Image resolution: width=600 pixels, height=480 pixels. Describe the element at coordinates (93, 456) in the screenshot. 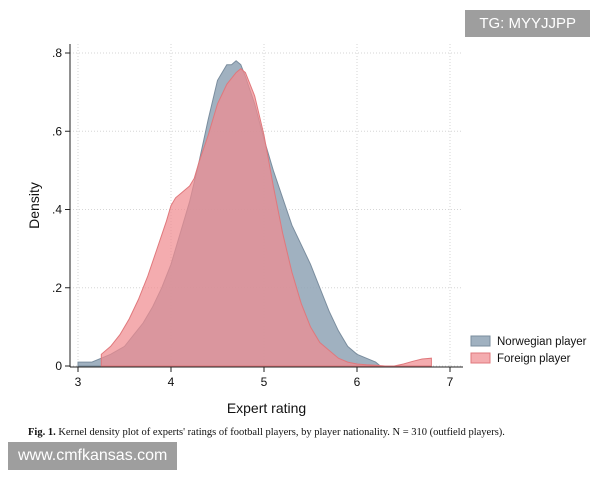

I see `watermark-bottom: www.cmfkansas.com` at that location.